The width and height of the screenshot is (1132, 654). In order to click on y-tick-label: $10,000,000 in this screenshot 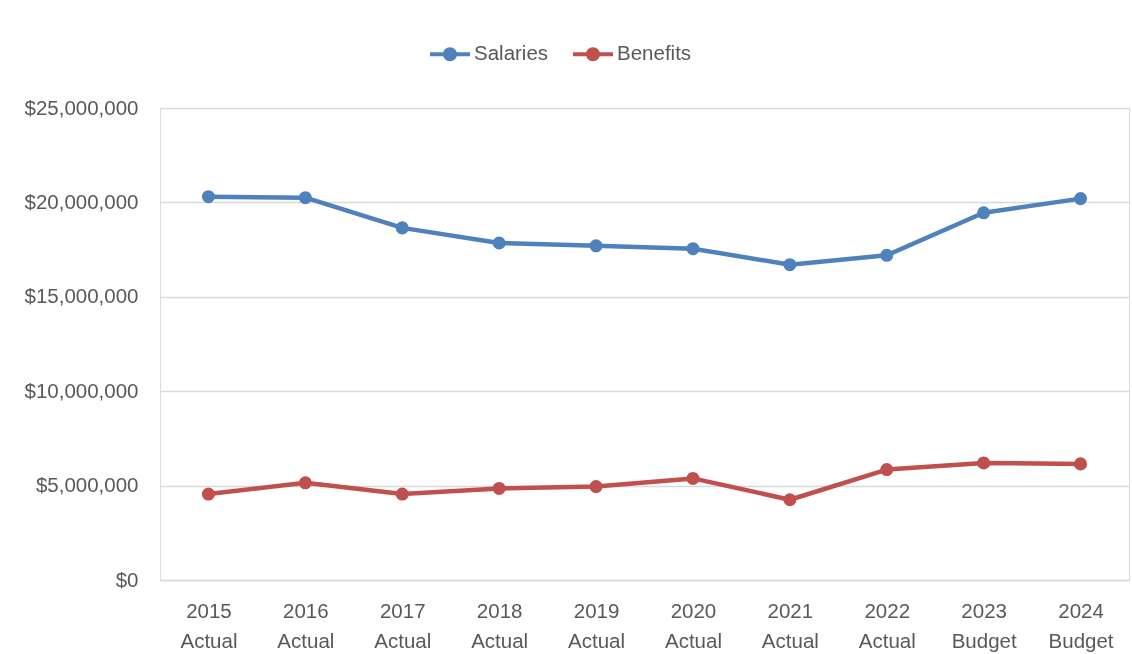, I will do `click(81, 390)`.